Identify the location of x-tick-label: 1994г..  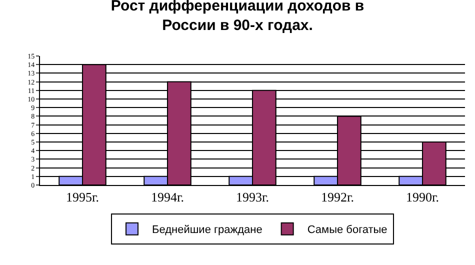
(167, 197).